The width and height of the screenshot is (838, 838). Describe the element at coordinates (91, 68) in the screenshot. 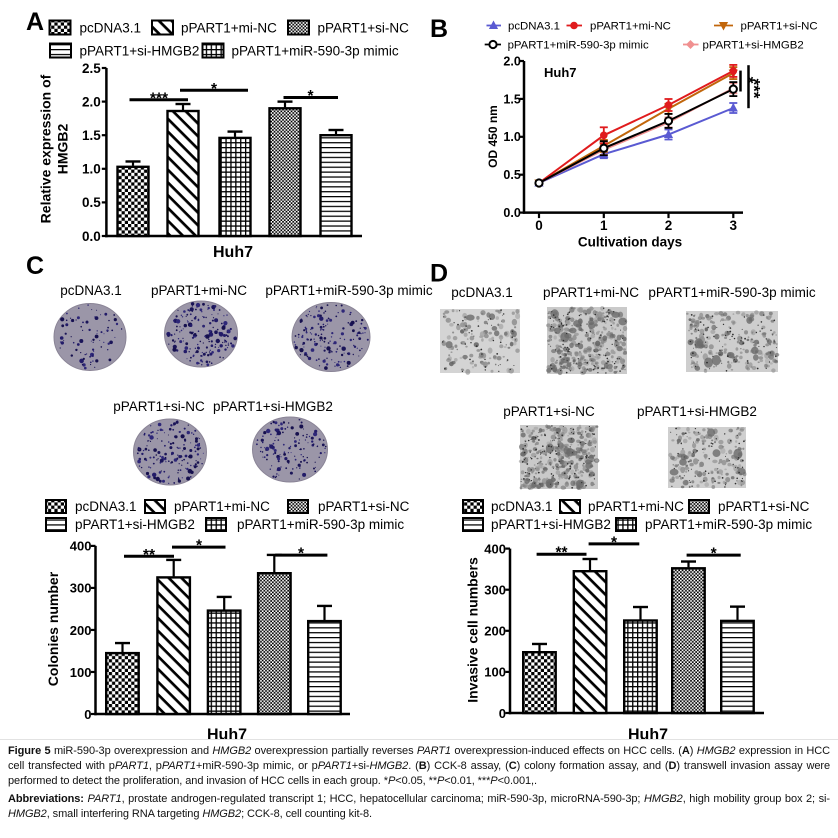

I see `svg-text: 2.5` at that location.